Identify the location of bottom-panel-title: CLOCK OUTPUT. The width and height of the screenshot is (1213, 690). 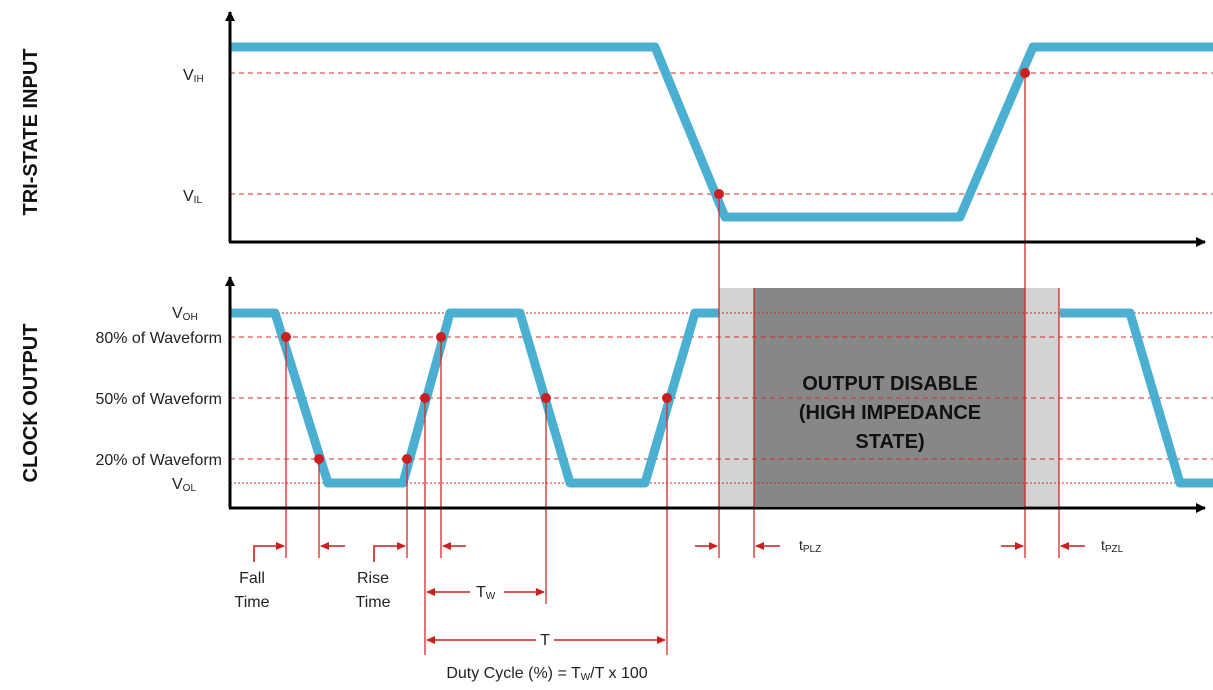
(31, 403).